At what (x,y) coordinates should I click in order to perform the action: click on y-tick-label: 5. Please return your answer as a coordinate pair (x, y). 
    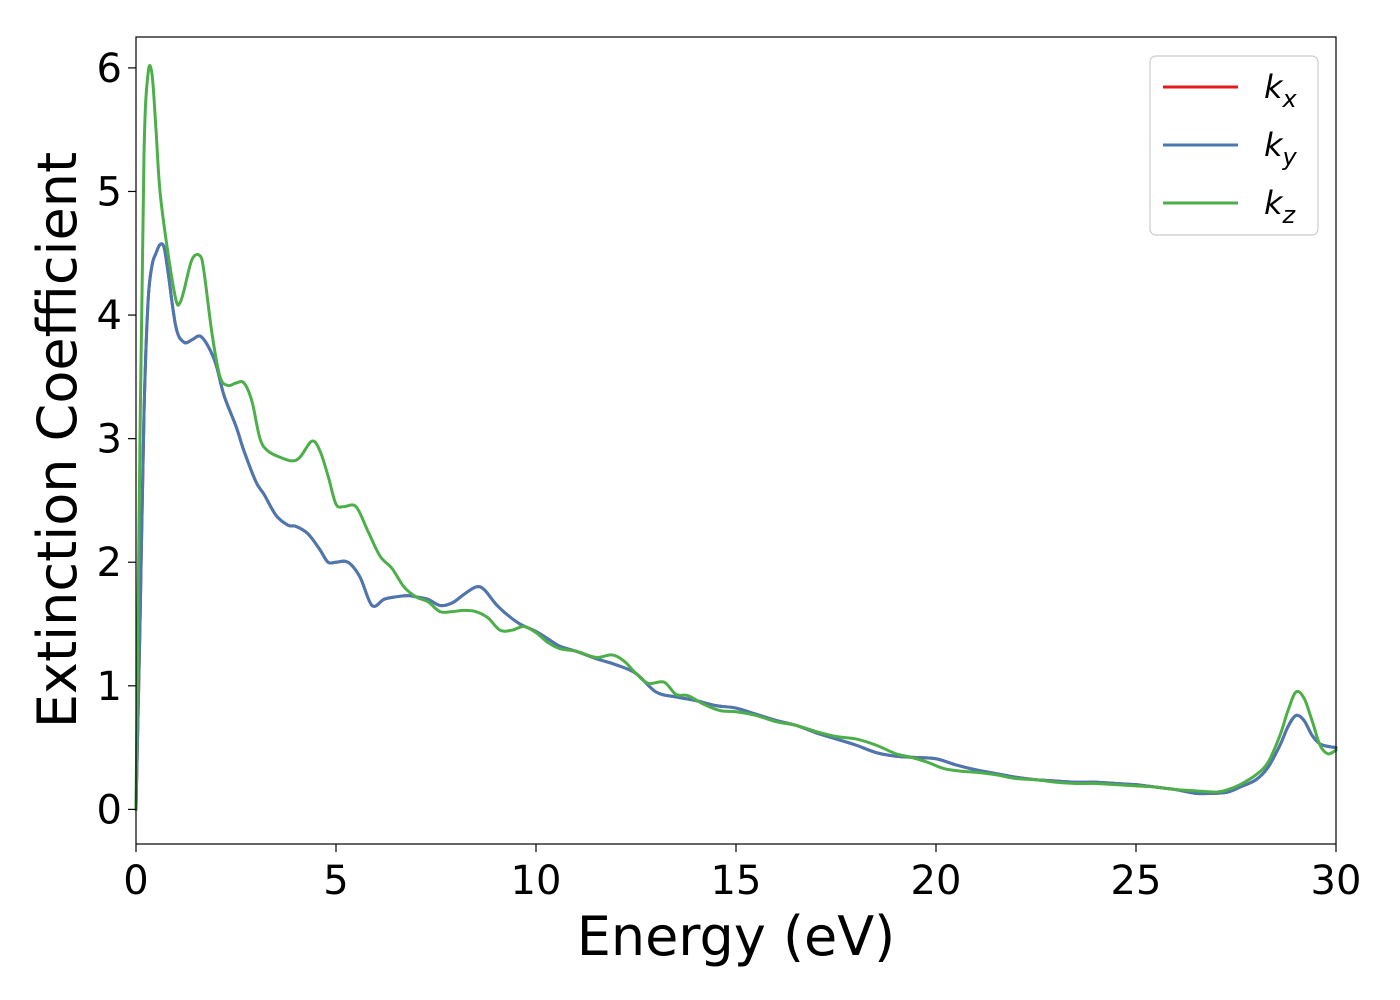
    Looking at the image, I should click on (109, 192).